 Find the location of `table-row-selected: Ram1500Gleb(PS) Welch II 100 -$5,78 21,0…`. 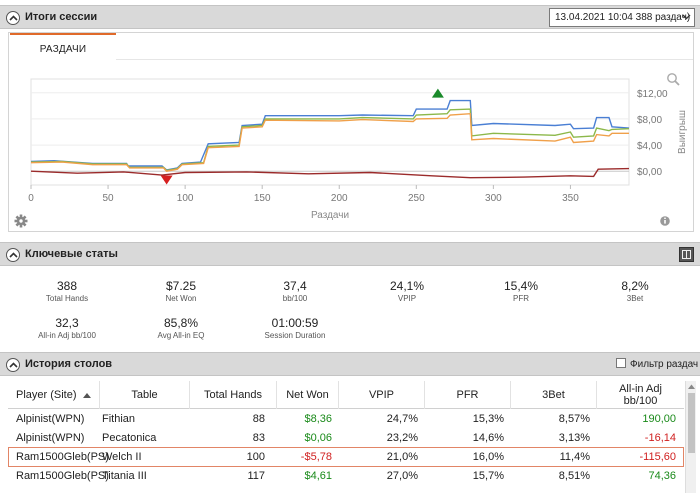

table-row-selected: Ram1500Gleb(PS) Welch II 100 -$5,78 21,0… is located at coordinates (346, 457).